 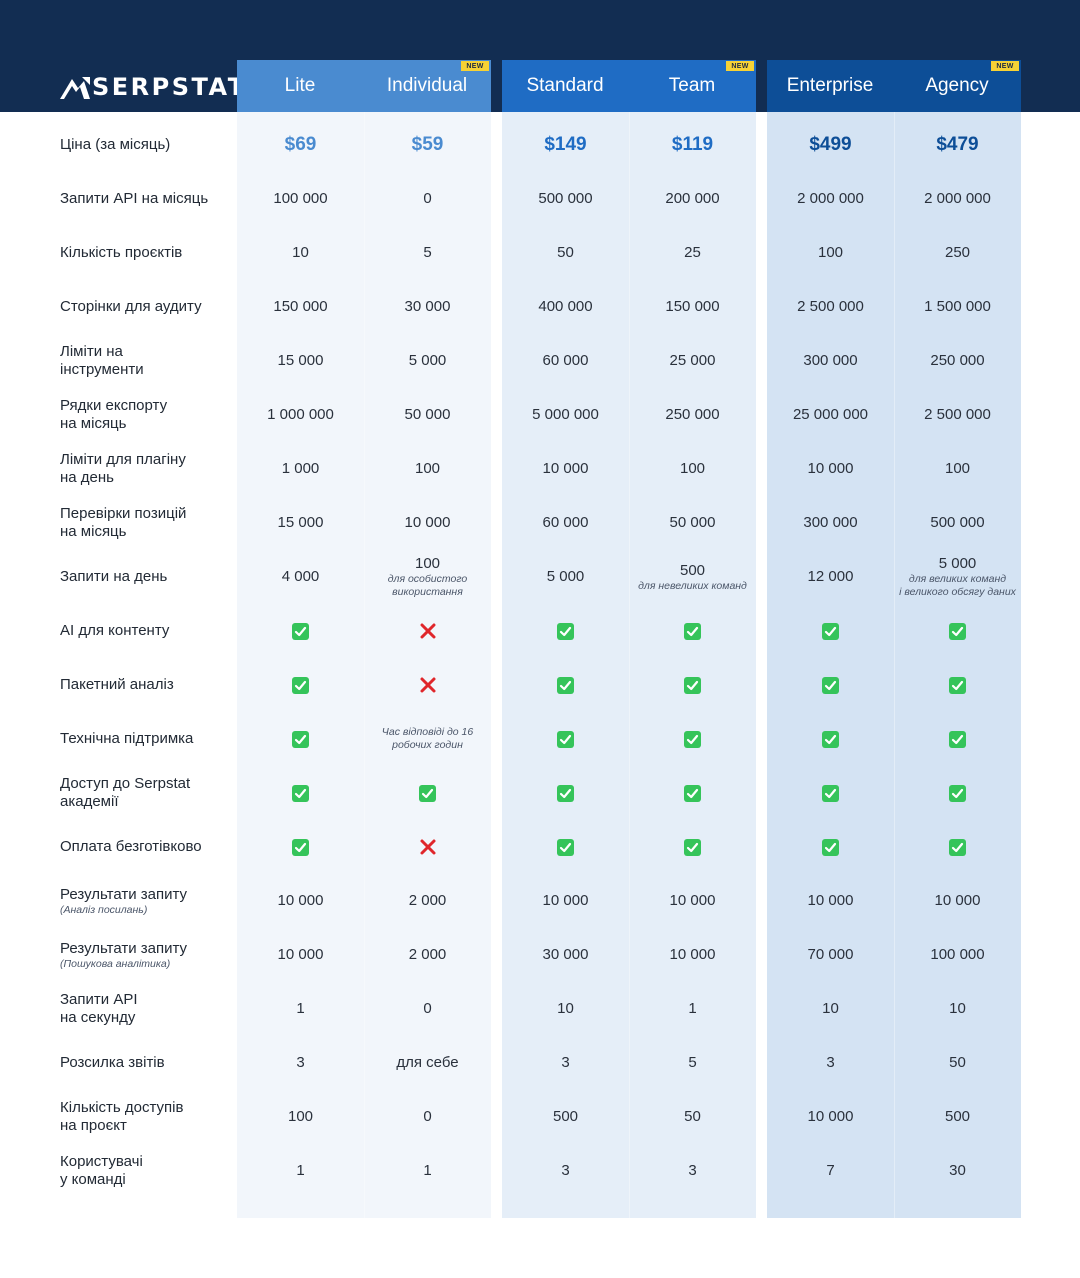 I want to click on row-label: Кількість проєктів, so click(x=147, y=253).